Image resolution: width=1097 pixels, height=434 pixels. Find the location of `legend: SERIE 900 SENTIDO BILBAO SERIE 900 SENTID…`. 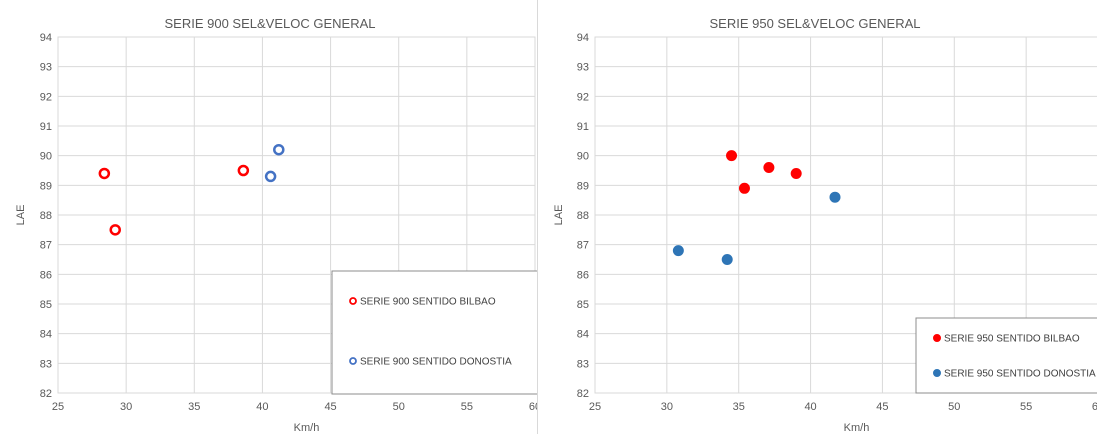

legend: SERIE 900 SENTIDO BILBAO SERIE 900 SENTID… is located at coordinates (434, 332).